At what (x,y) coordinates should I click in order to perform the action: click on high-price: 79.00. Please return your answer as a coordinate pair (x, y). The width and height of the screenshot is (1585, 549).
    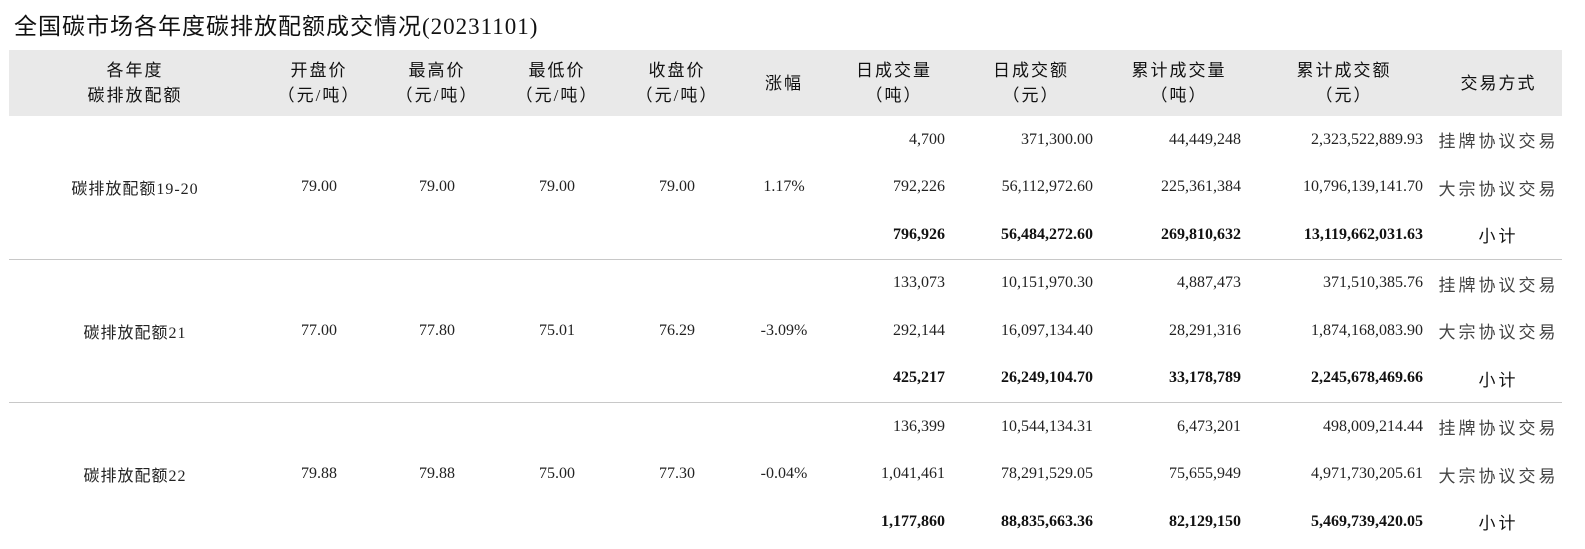
    Looking at the image, I should click on (437, 188).